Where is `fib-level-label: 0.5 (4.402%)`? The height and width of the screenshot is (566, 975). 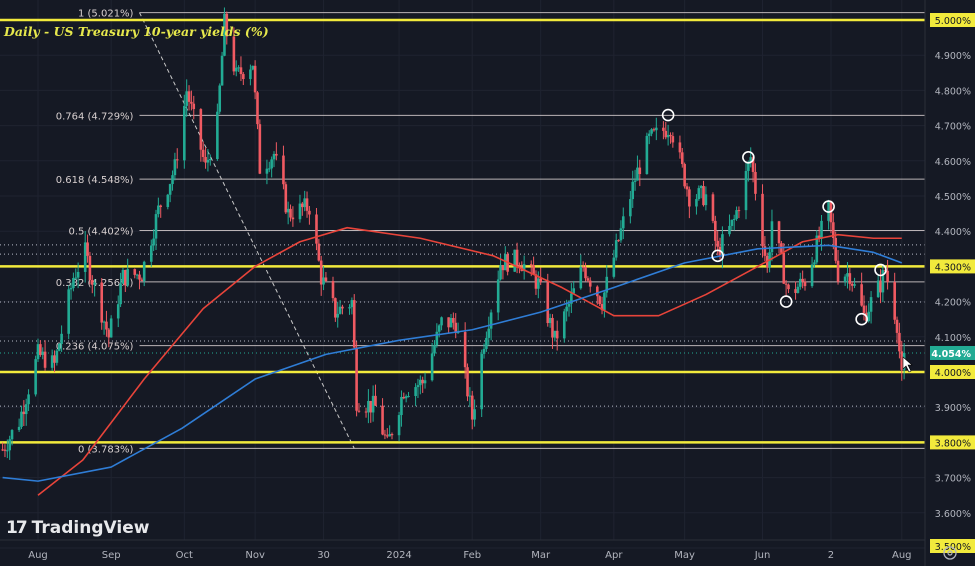 fib-level-label: 0.5 (4.402%) is located at coordinates (100, 231).